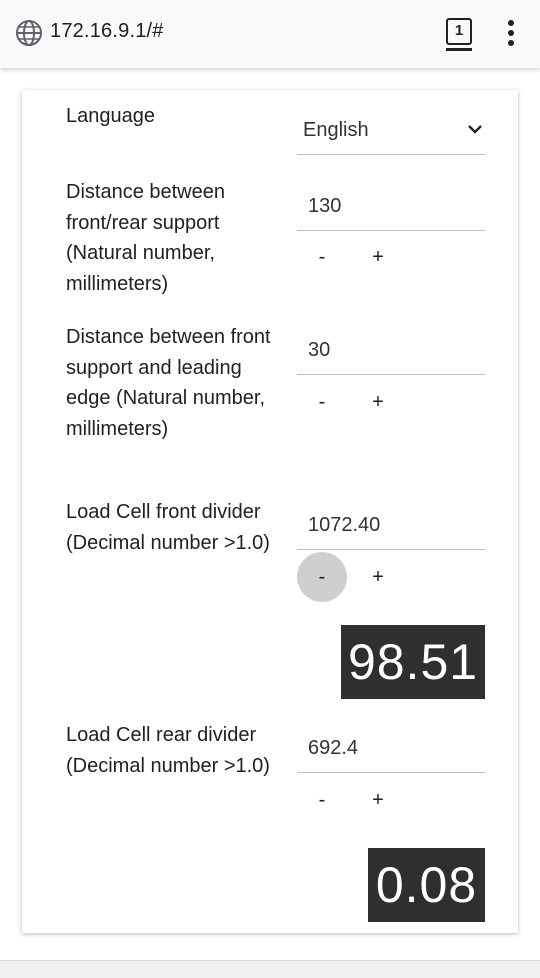 The width and height of the screenshot is (540, 978). I want to click on browser-toolbar: 172.16.9.1/# 1, so click(270, 34).